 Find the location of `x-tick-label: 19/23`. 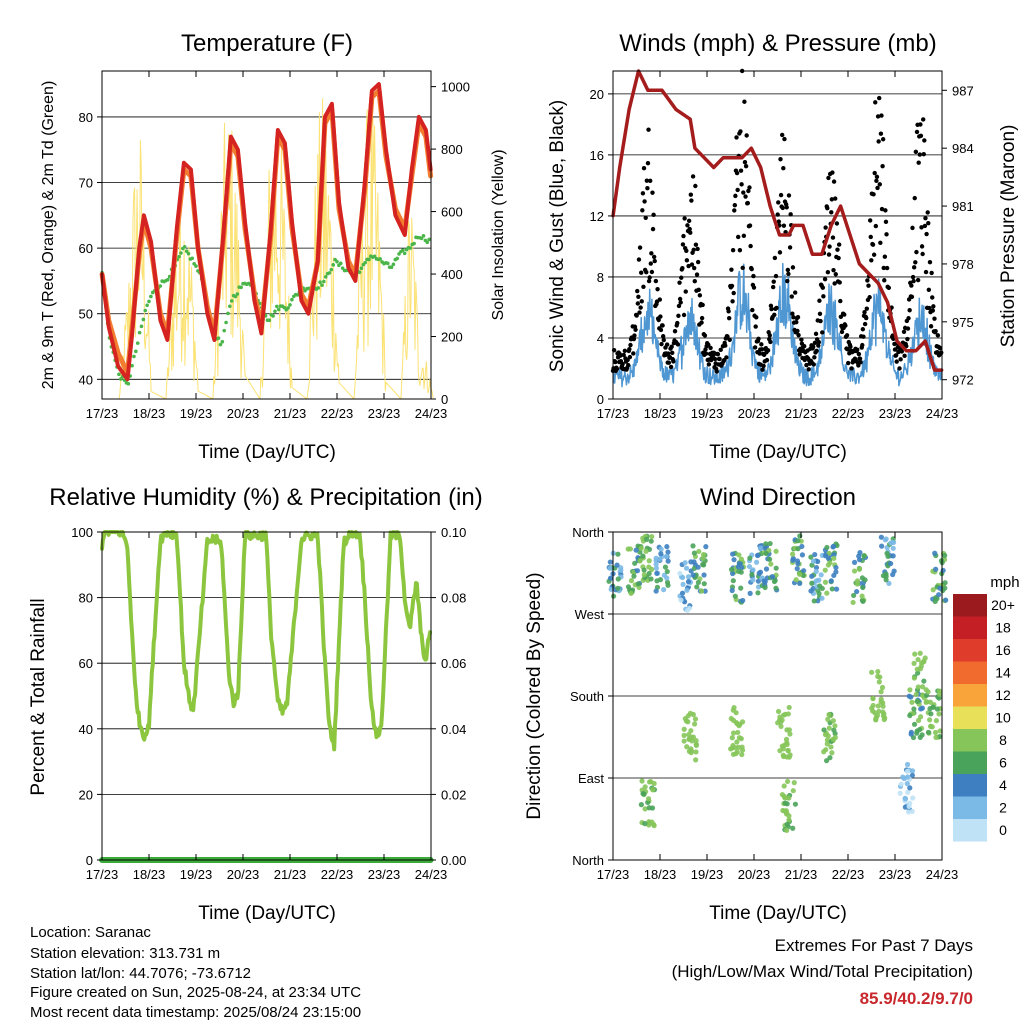

x-tick-label: 19/23 is located at coordinates (196, 874).